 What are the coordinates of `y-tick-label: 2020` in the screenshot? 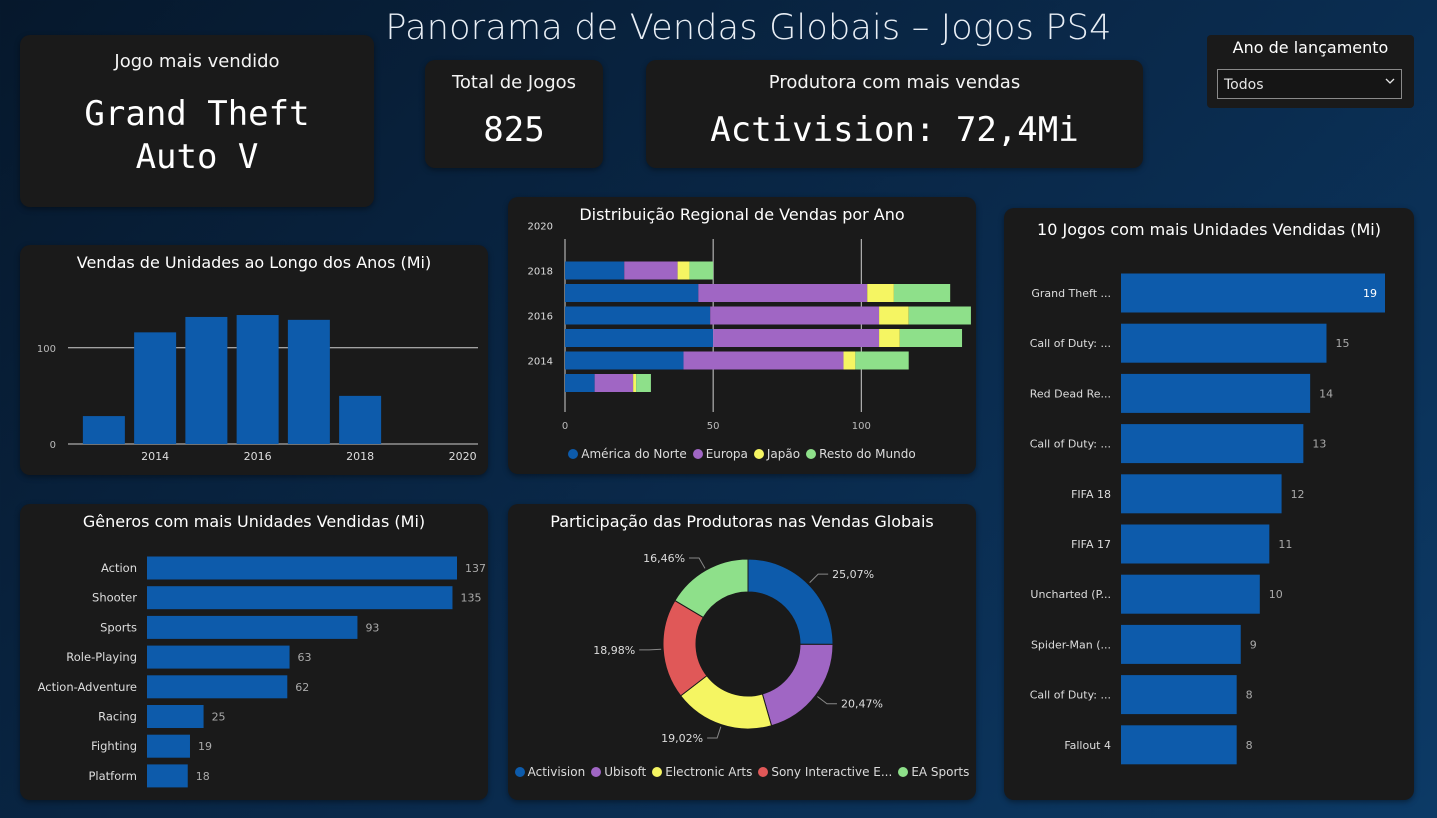 It's located at (540, 227).